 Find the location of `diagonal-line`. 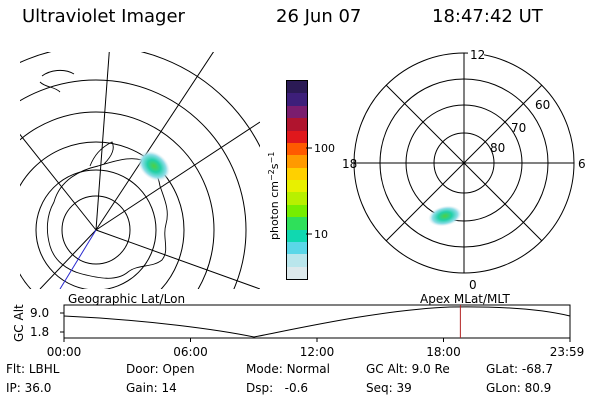

diagonal-line is located at coordinates (464, 163).